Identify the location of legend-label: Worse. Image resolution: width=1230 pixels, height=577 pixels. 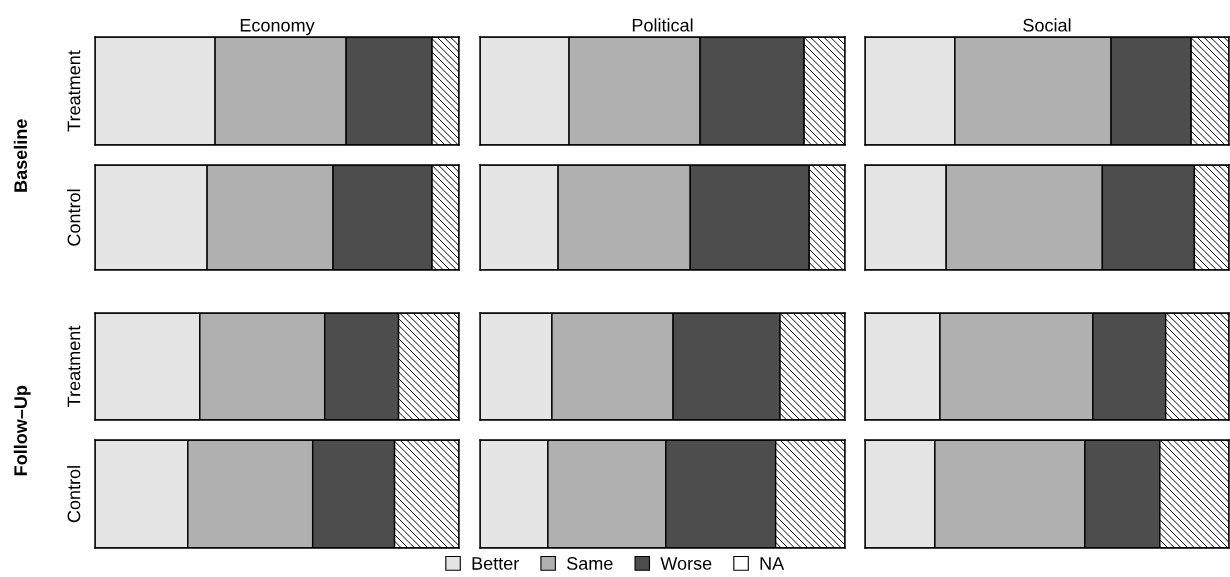
(686, 563).